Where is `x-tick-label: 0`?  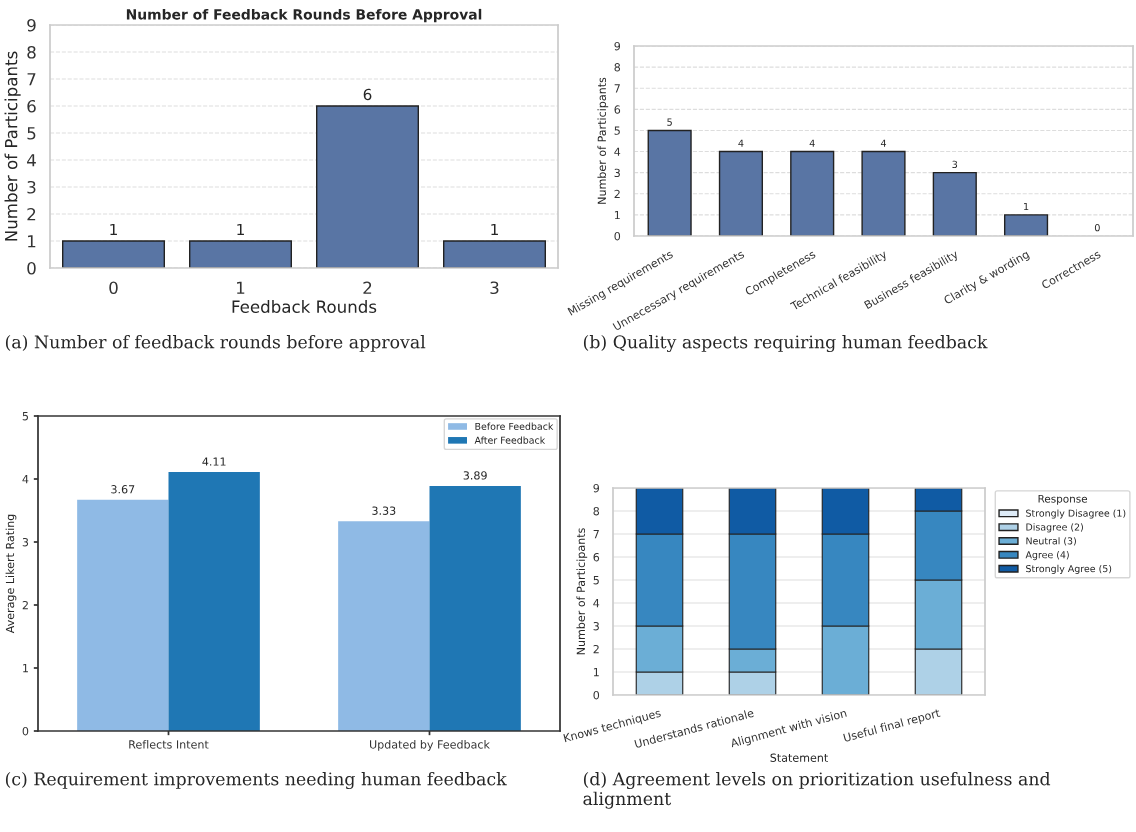
x-tick-label: 0 is located at coordinates (113, 288).